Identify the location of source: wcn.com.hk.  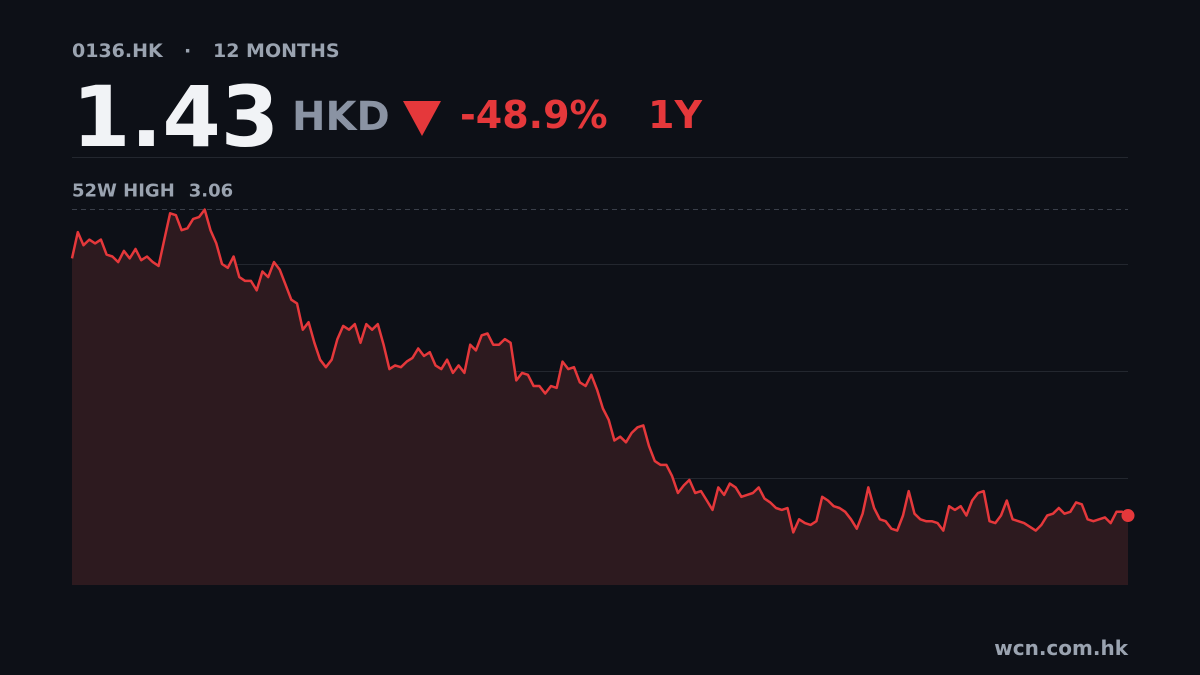
(1061, 648).